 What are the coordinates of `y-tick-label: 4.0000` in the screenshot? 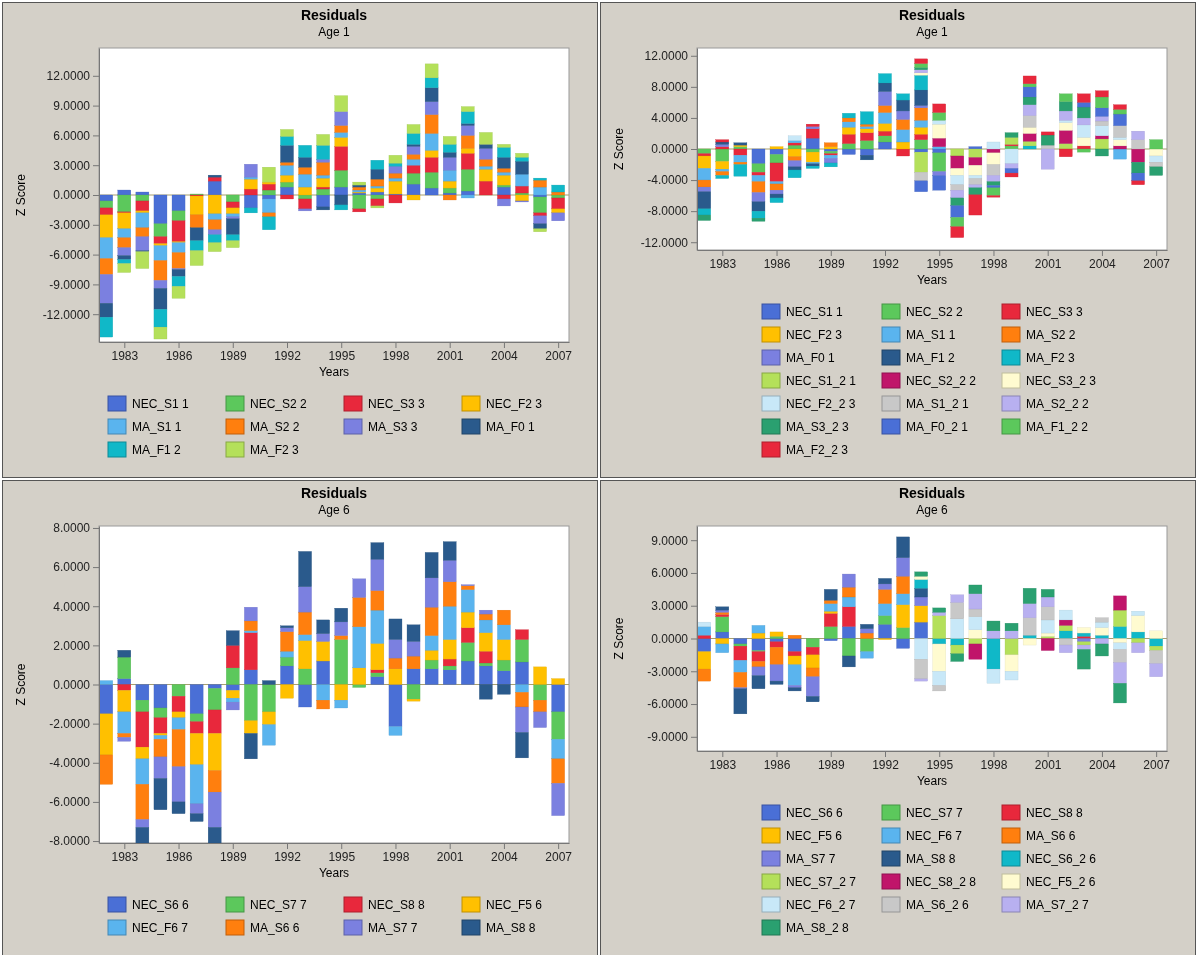 It's located at (670, 118).